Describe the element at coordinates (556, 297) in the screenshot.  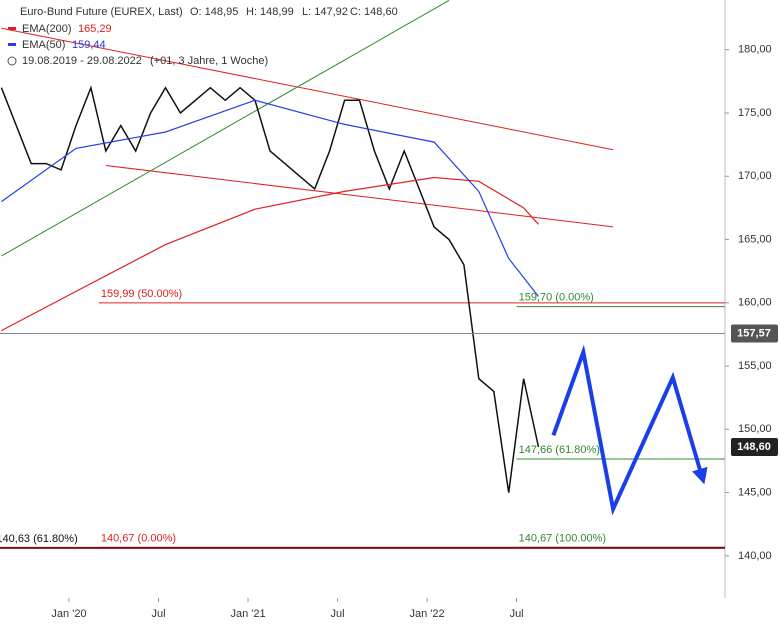
I see `fib-label: 159,70 (0.00%)` at that location.